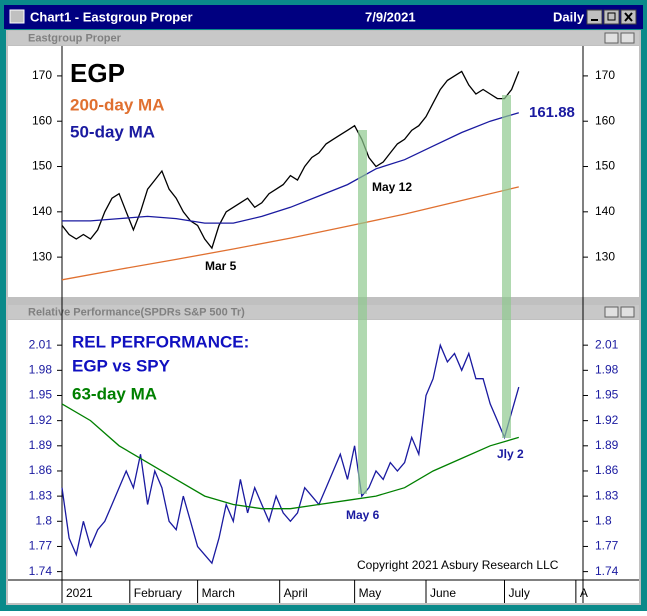  What do you see at coordinates (443, 593) in the screenshot?
I see `x-tick-label: June` at bounding box center [443, 593].